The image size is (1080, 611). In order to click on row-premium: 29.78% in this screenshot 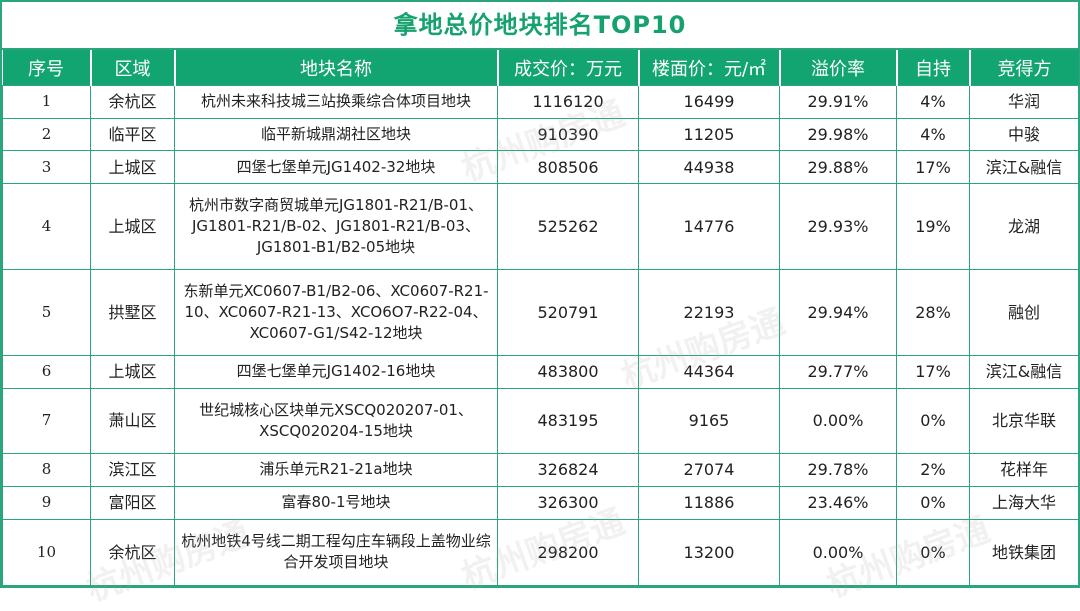, I will do `click(838, 470)`.